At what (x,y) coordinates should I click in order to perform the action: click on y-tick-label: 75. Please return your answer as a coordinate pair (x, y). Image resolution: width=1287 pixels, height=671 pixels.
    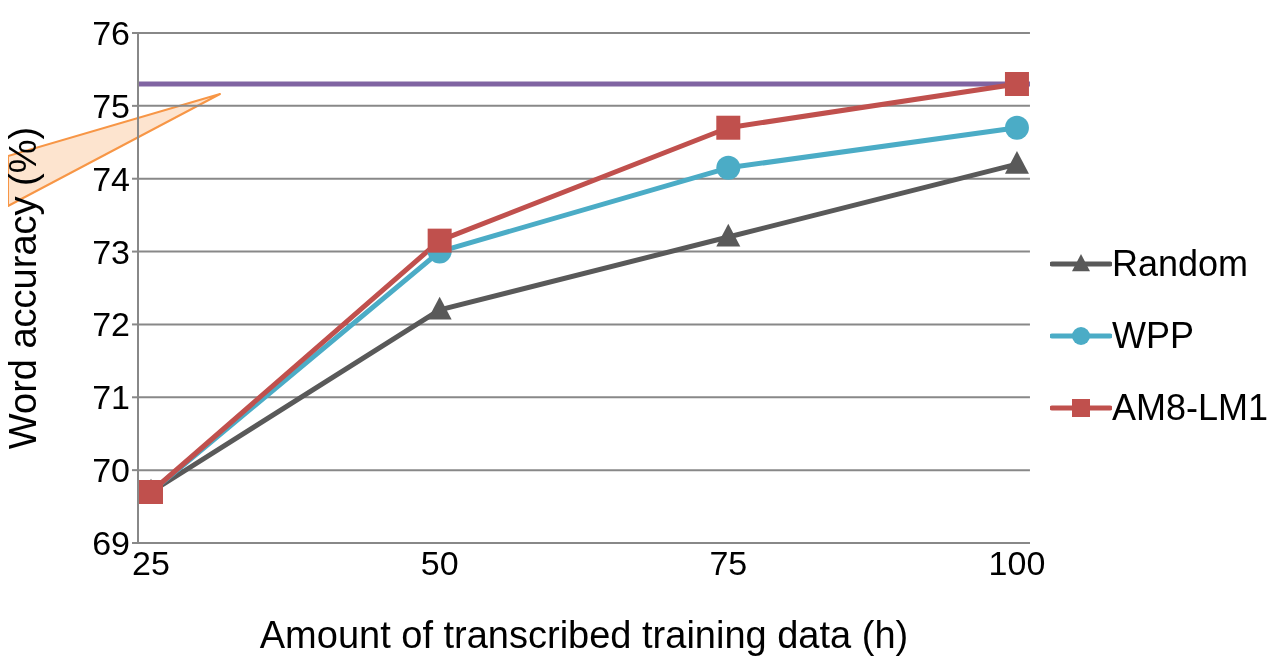
    Looking at the image, I should click on (111, 105).